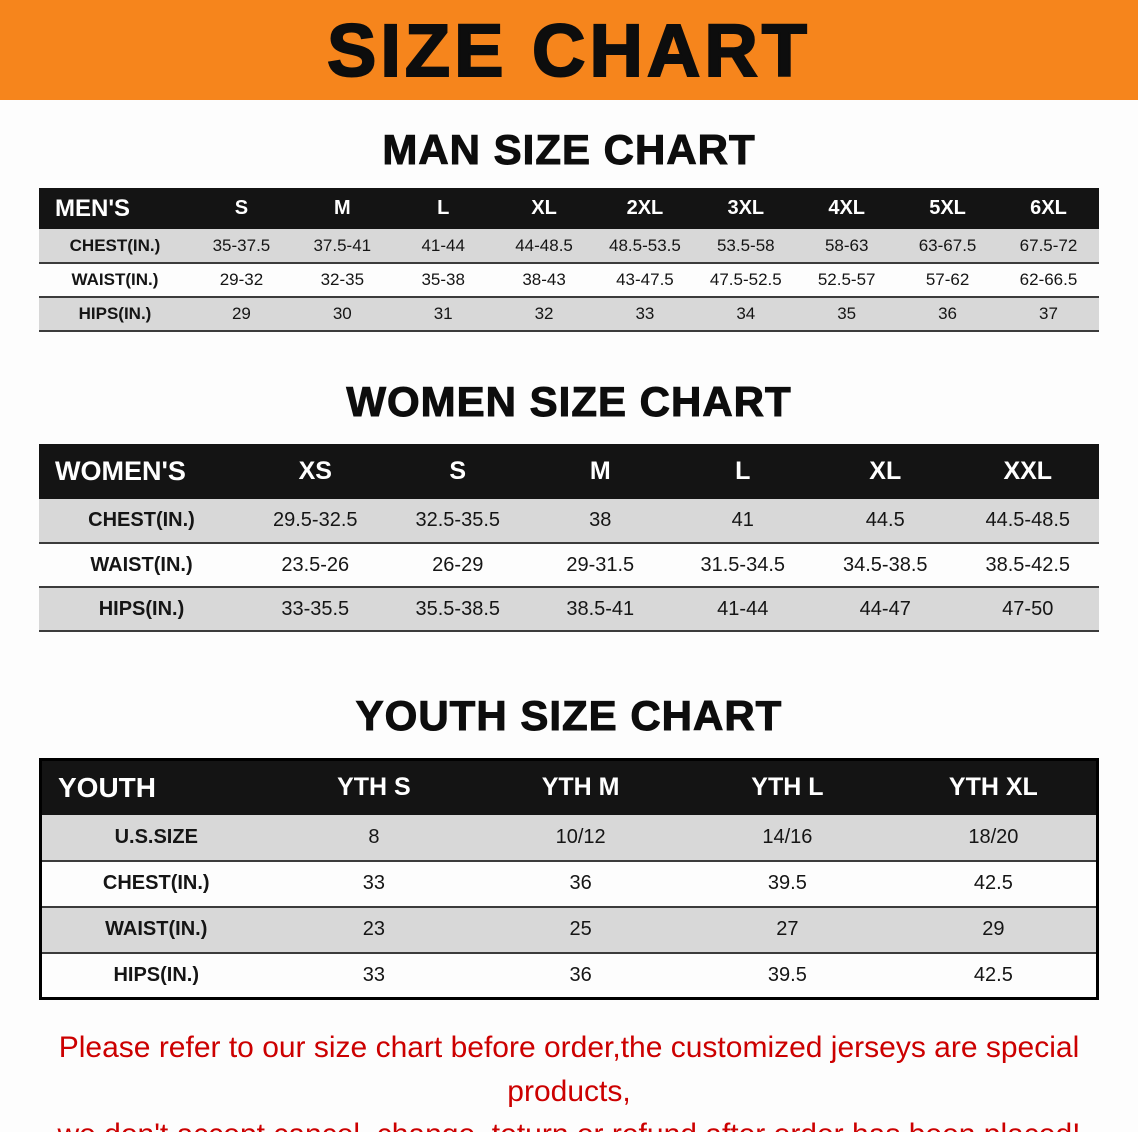 The height and width of the screenshot is (1132, 1138). Describe the element at coordinates (885, 520) in the screenshot. I see `value-cell: 44.5` at that location.